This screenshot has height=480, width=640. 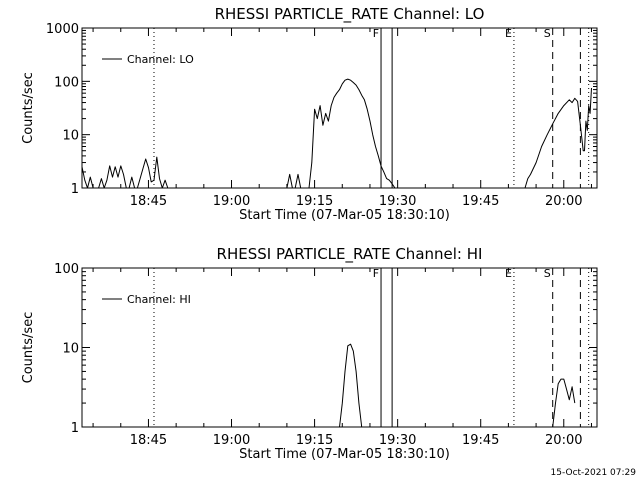 What do you see at coordinates (350, 254) in the screenshot?
I see `chart-title: RHESSI PARTICLE_RATE Channel: HI` at bounding box center [350, 254].